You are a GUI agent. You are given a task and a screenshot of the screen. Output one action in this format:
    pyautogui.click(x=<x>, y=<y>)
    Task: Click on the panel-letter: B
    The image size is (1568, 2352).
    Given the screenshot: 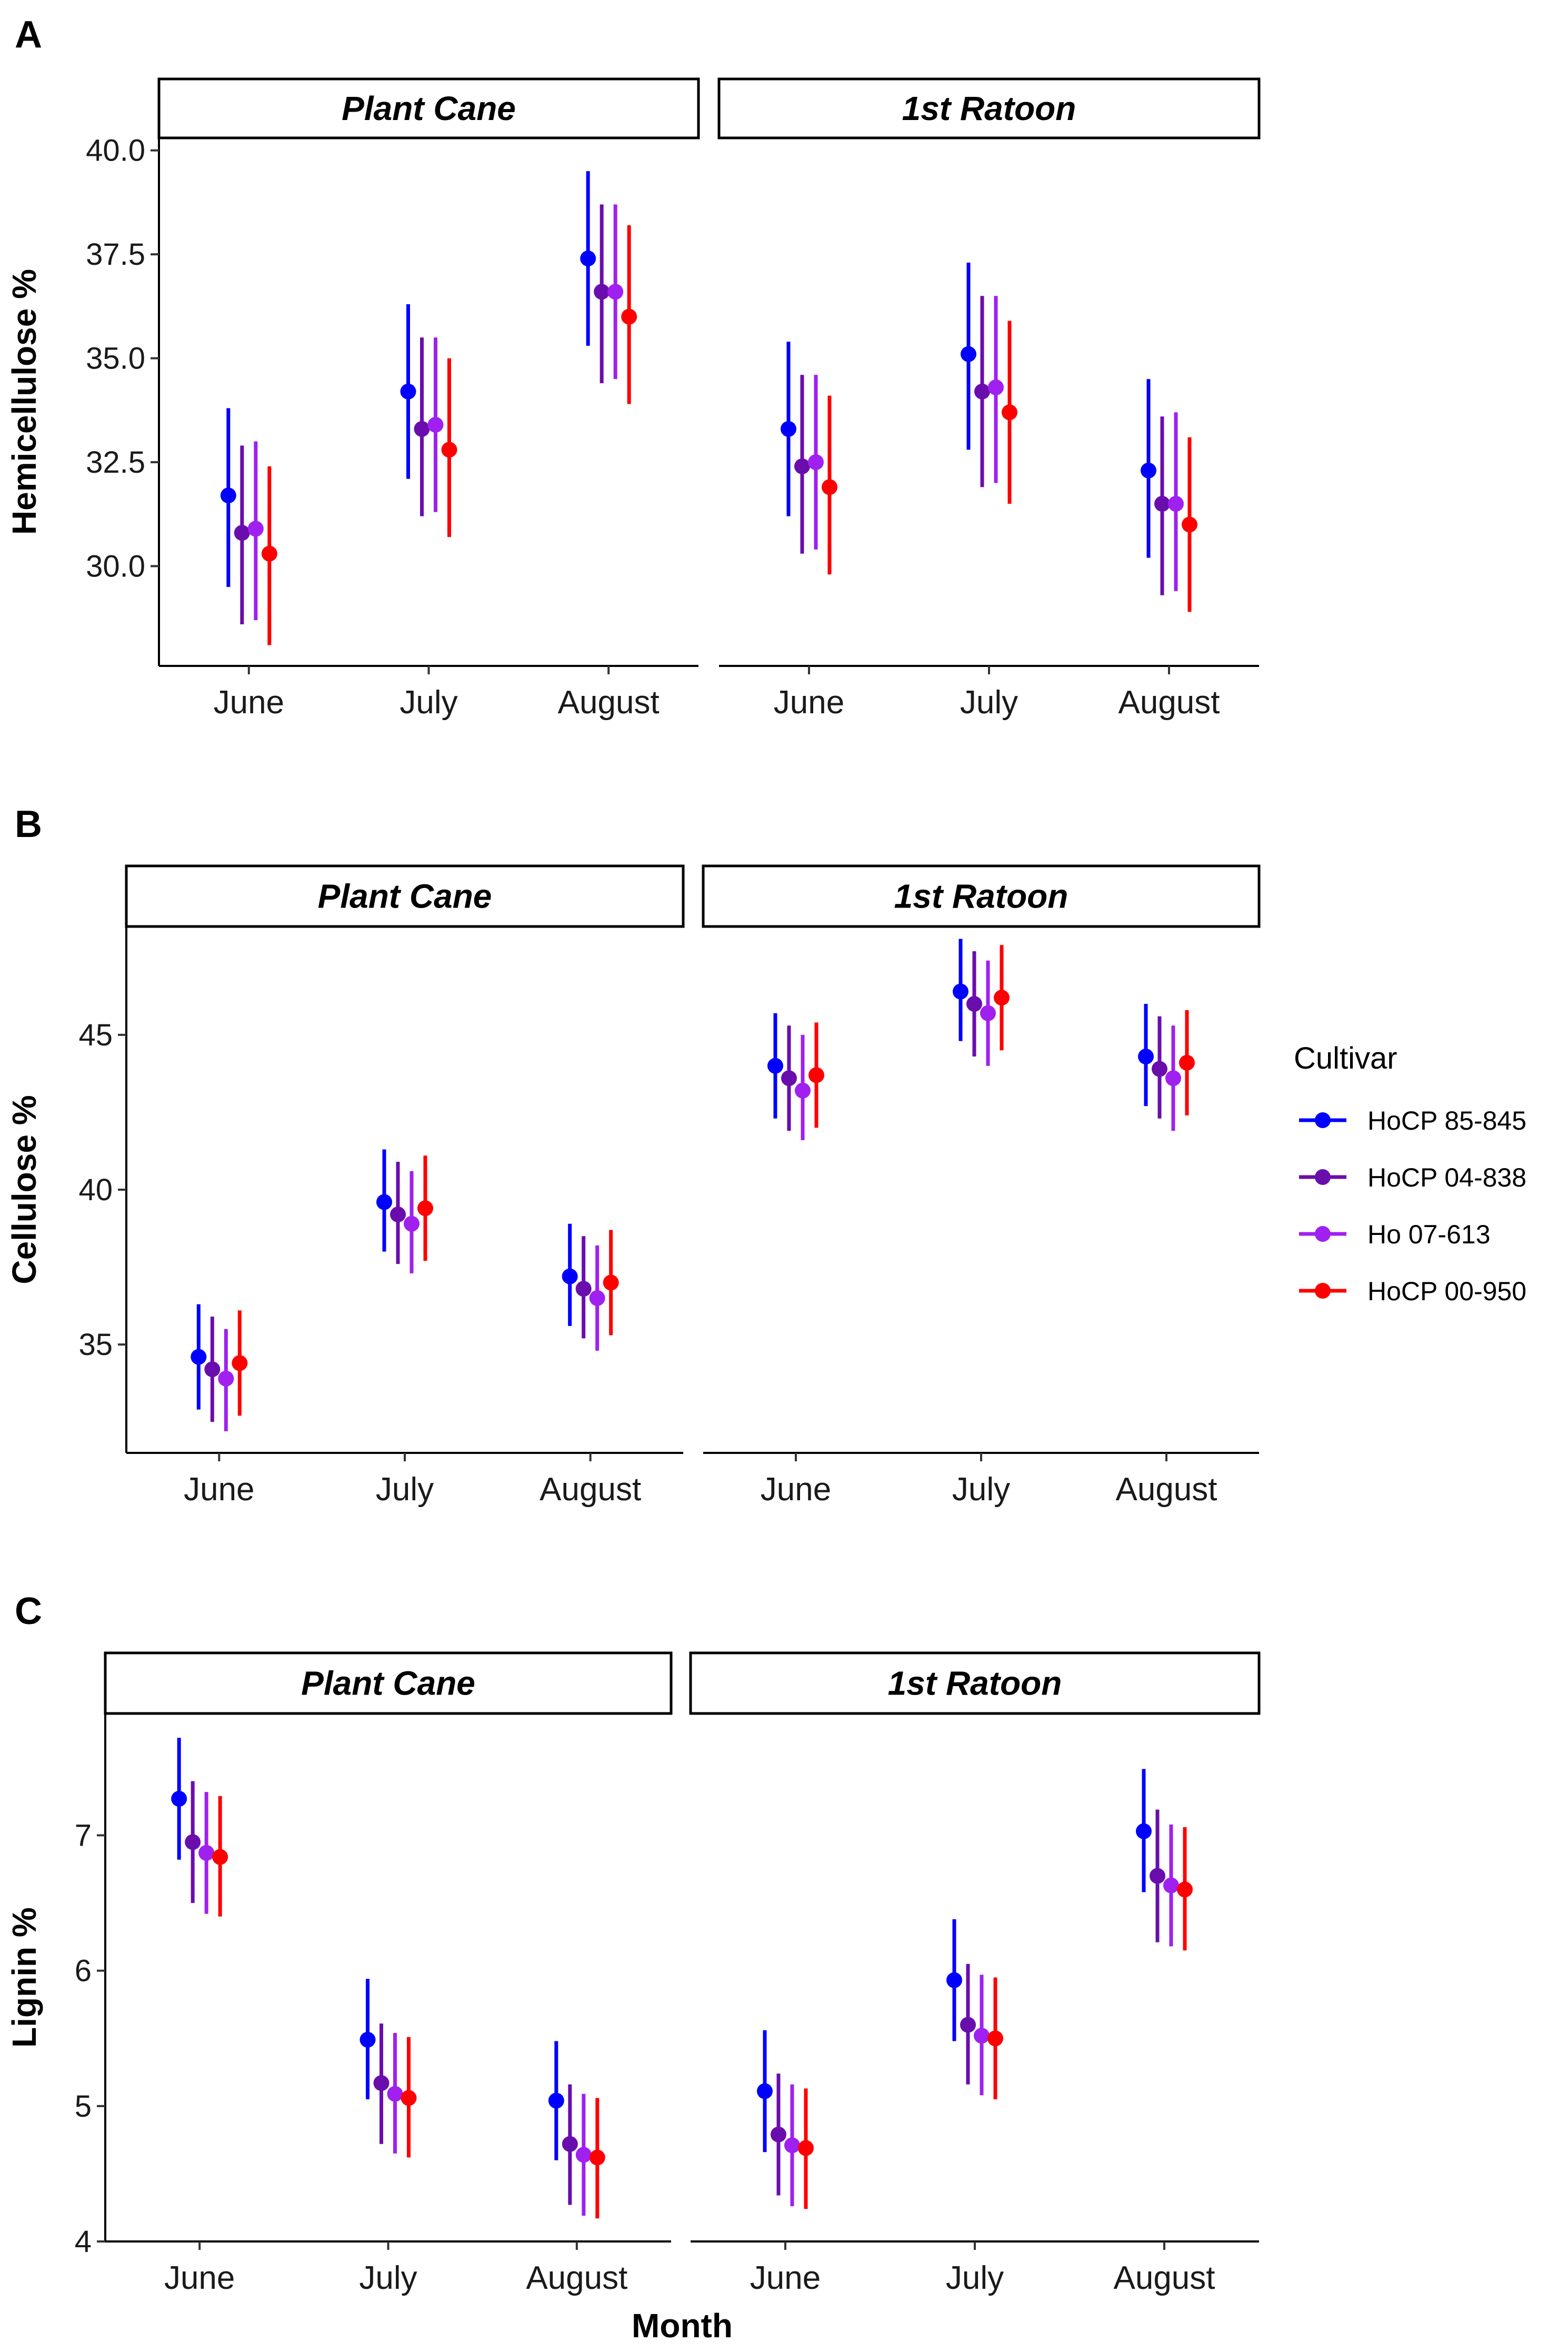 What is the action you would take?
    pyautogui.click(x=28, y=824)
    